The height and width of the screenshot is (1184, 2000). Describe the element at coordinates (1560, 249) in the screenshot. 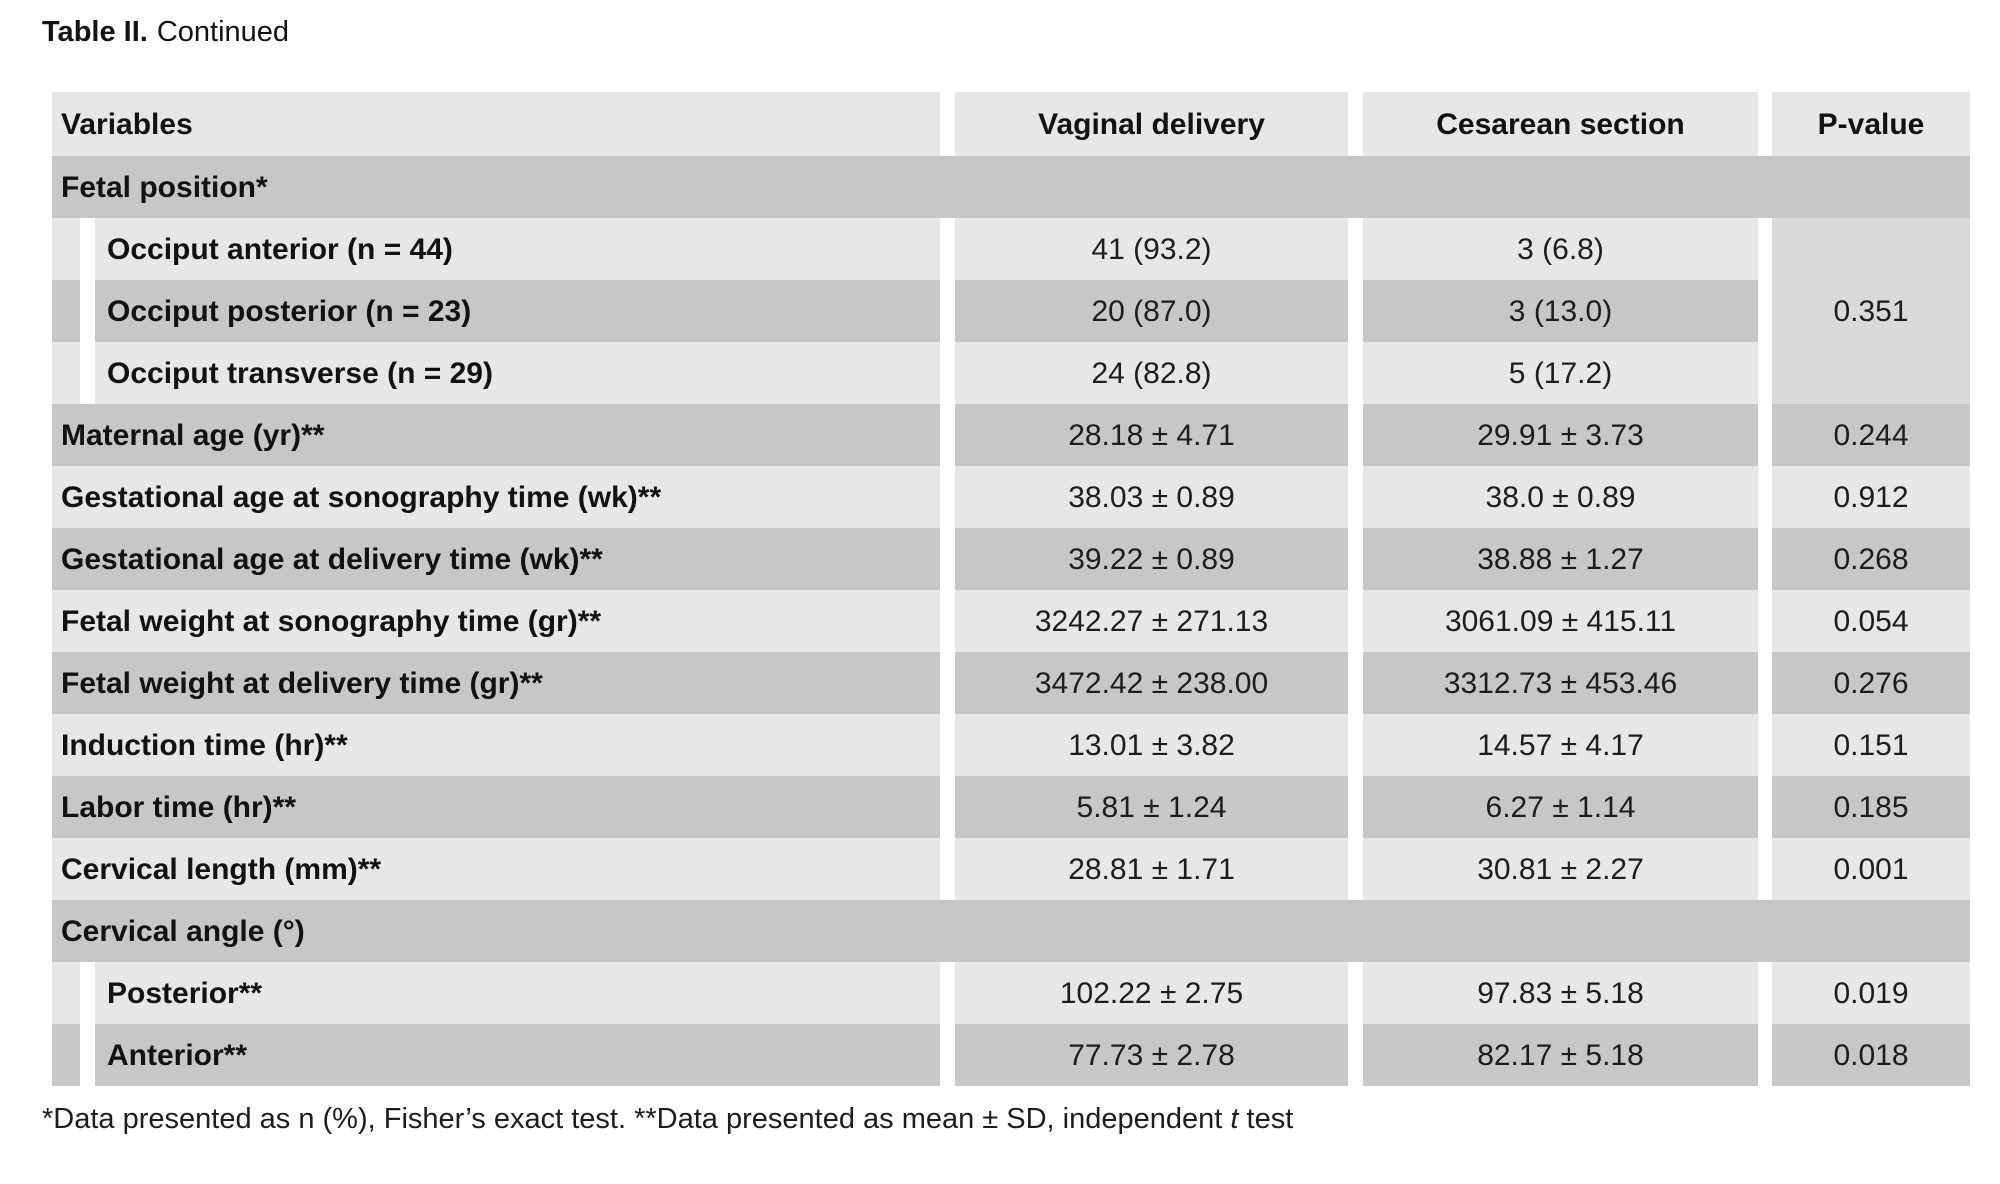

I see `cell-value: 3 (6.8)` at that location.